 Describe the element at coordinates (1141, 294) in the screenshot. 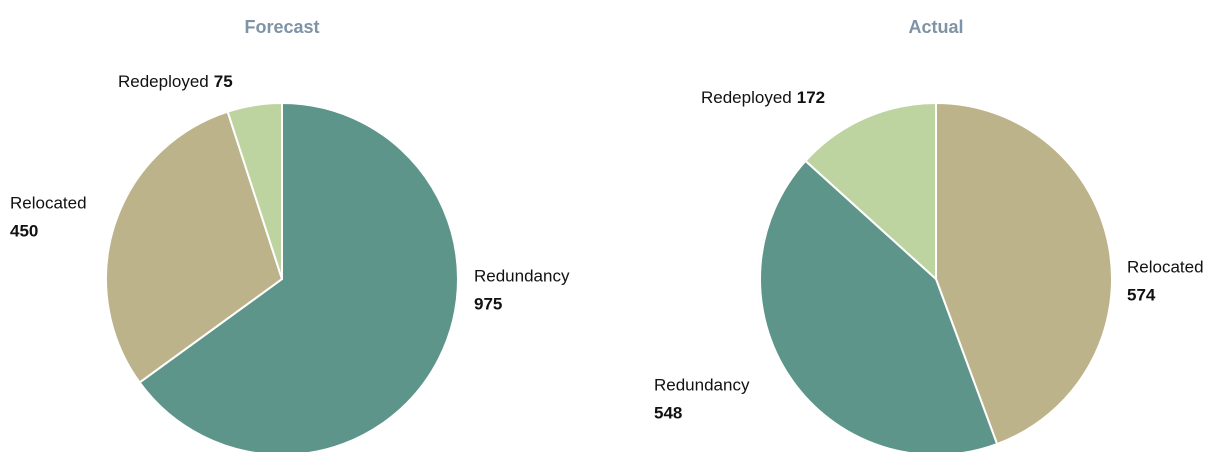

I see `slice-value: 574` at that location.